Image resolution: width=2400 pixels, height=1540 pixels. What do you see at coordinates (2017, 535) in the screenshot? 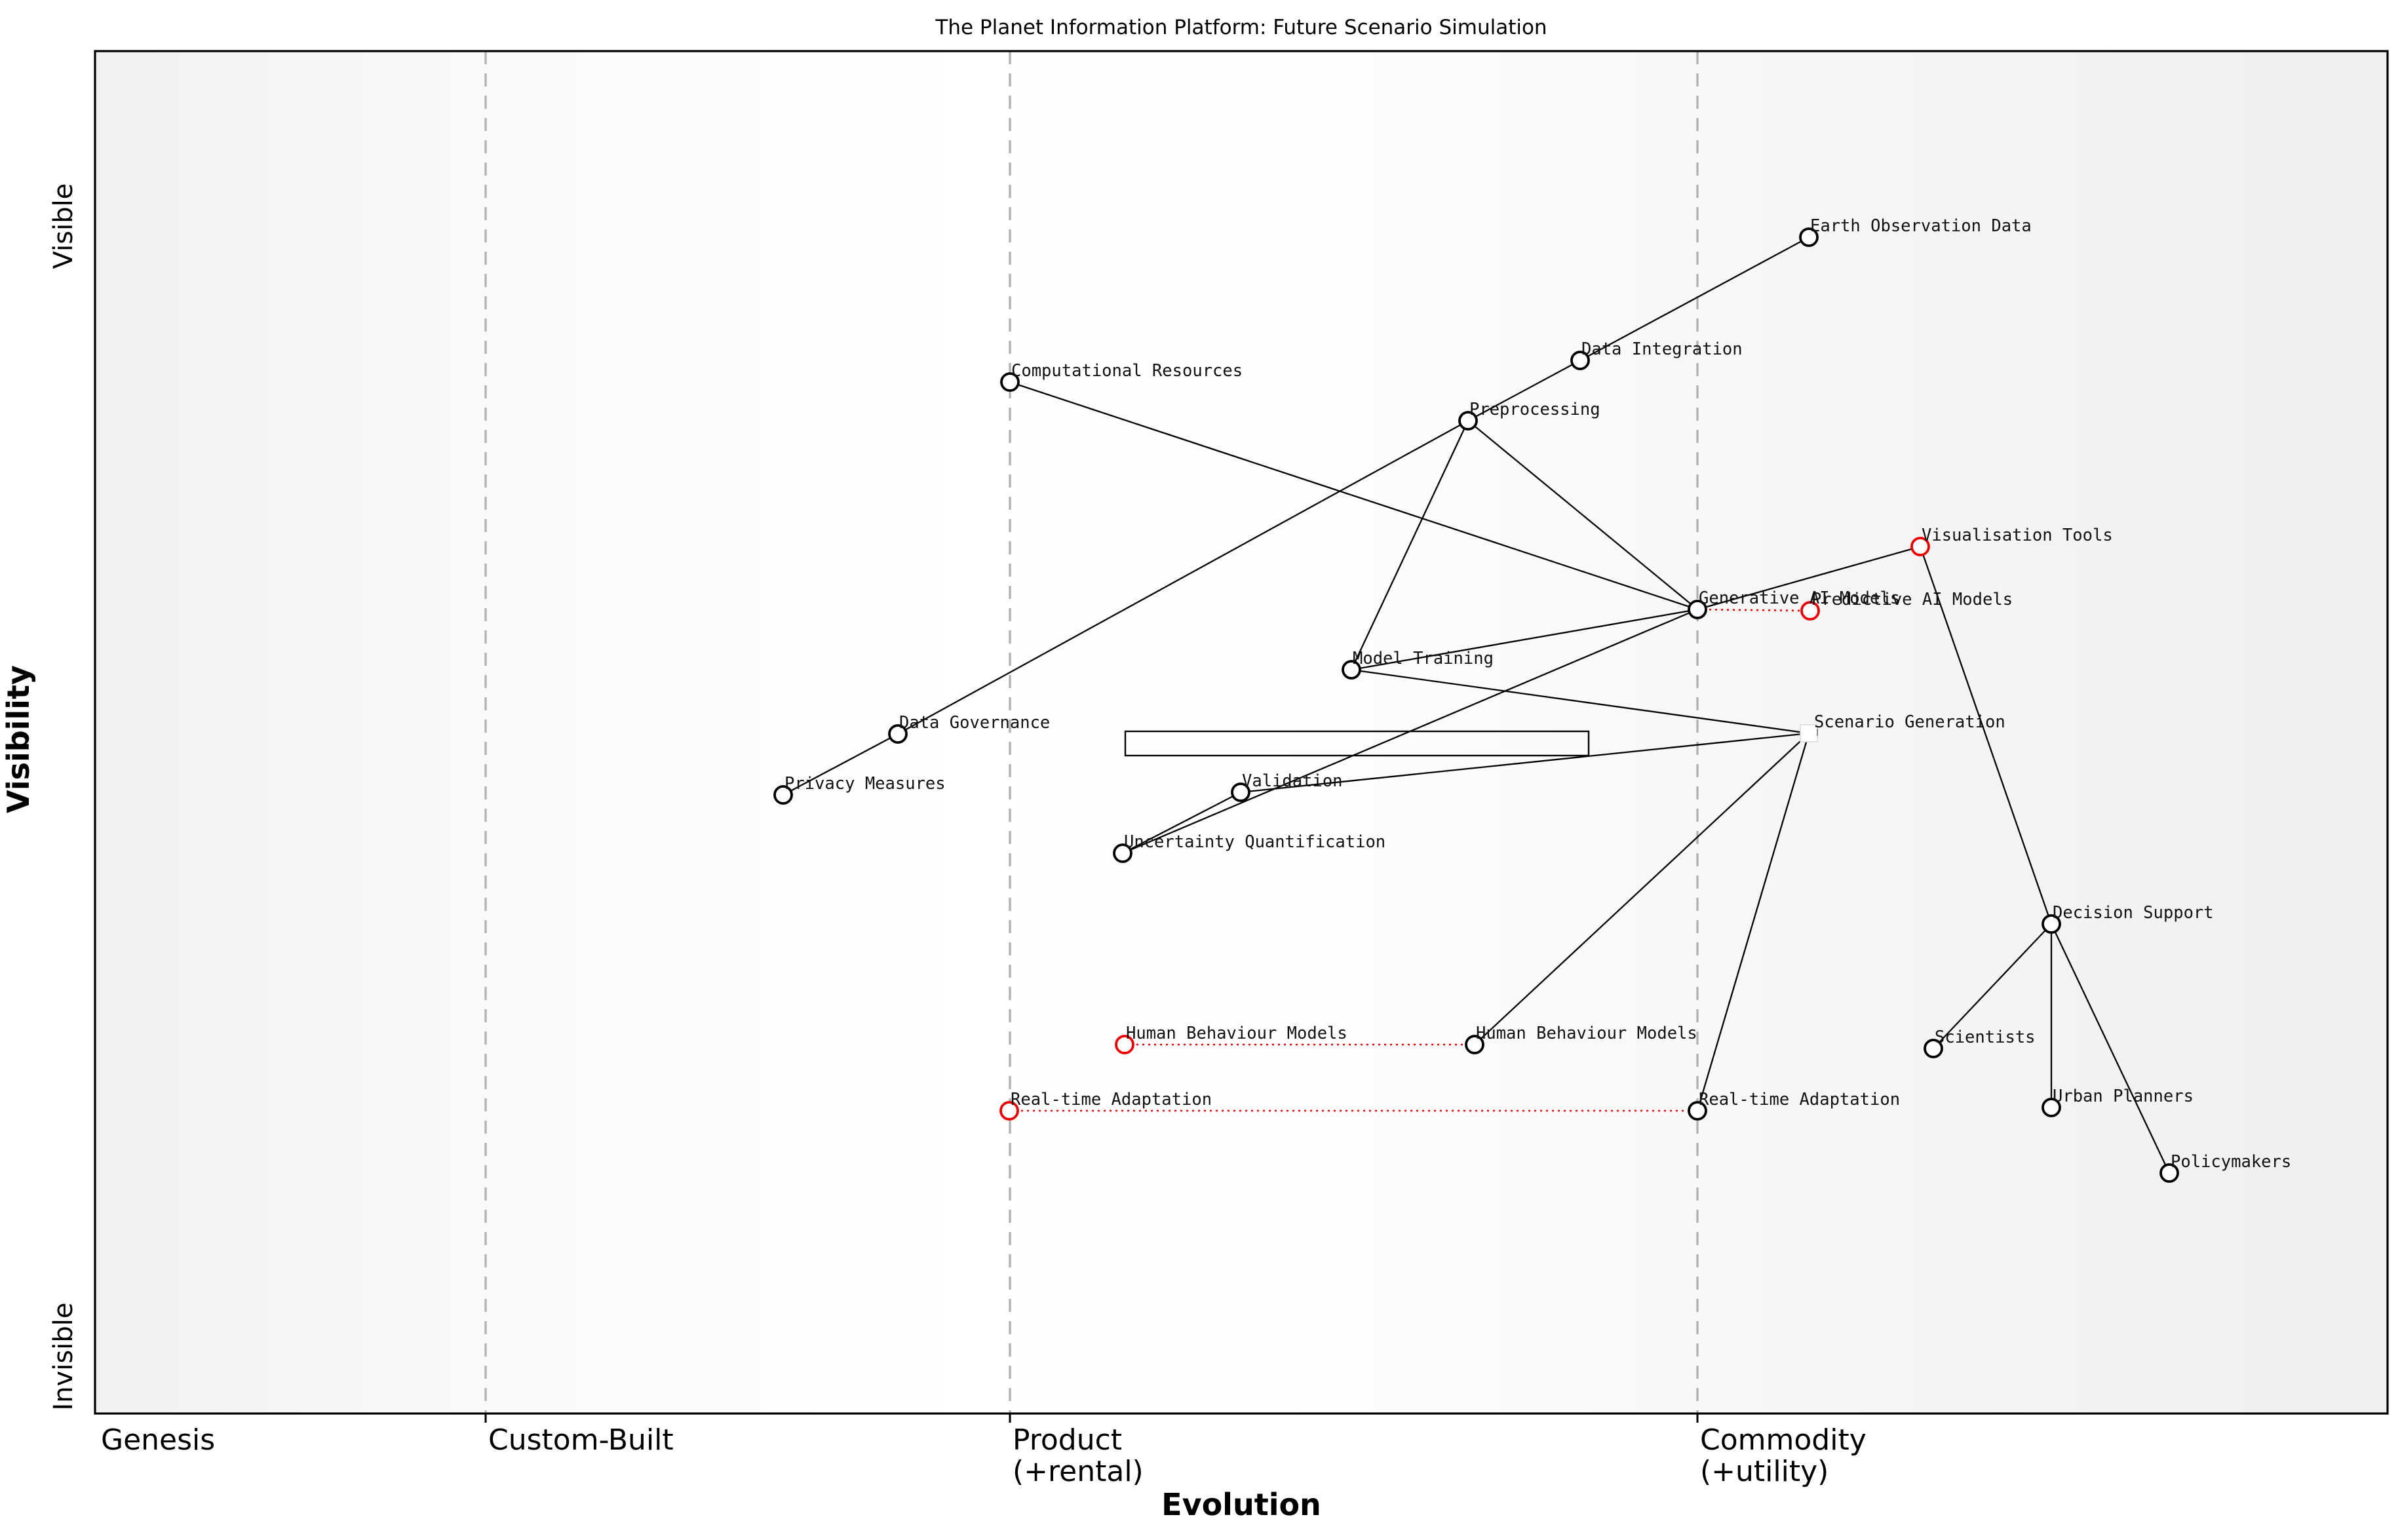
I see `node-label-visualisation-tools: Visualisation Tools` at bounding box center [2017, 535].